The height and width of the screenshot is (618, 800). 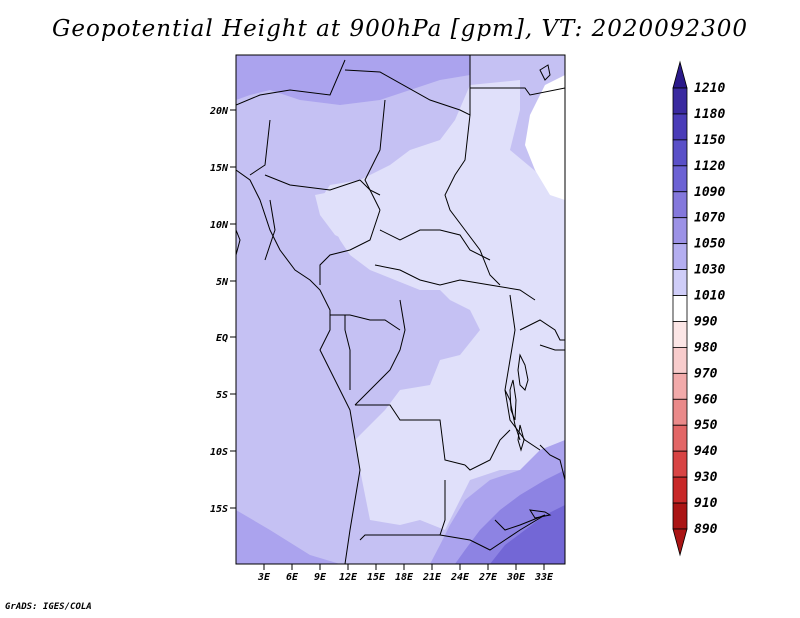 What do you see at coordinates (706, 503) in the screenshot?
I see `colorbar-label: 910` at bounding box center [706, 503].